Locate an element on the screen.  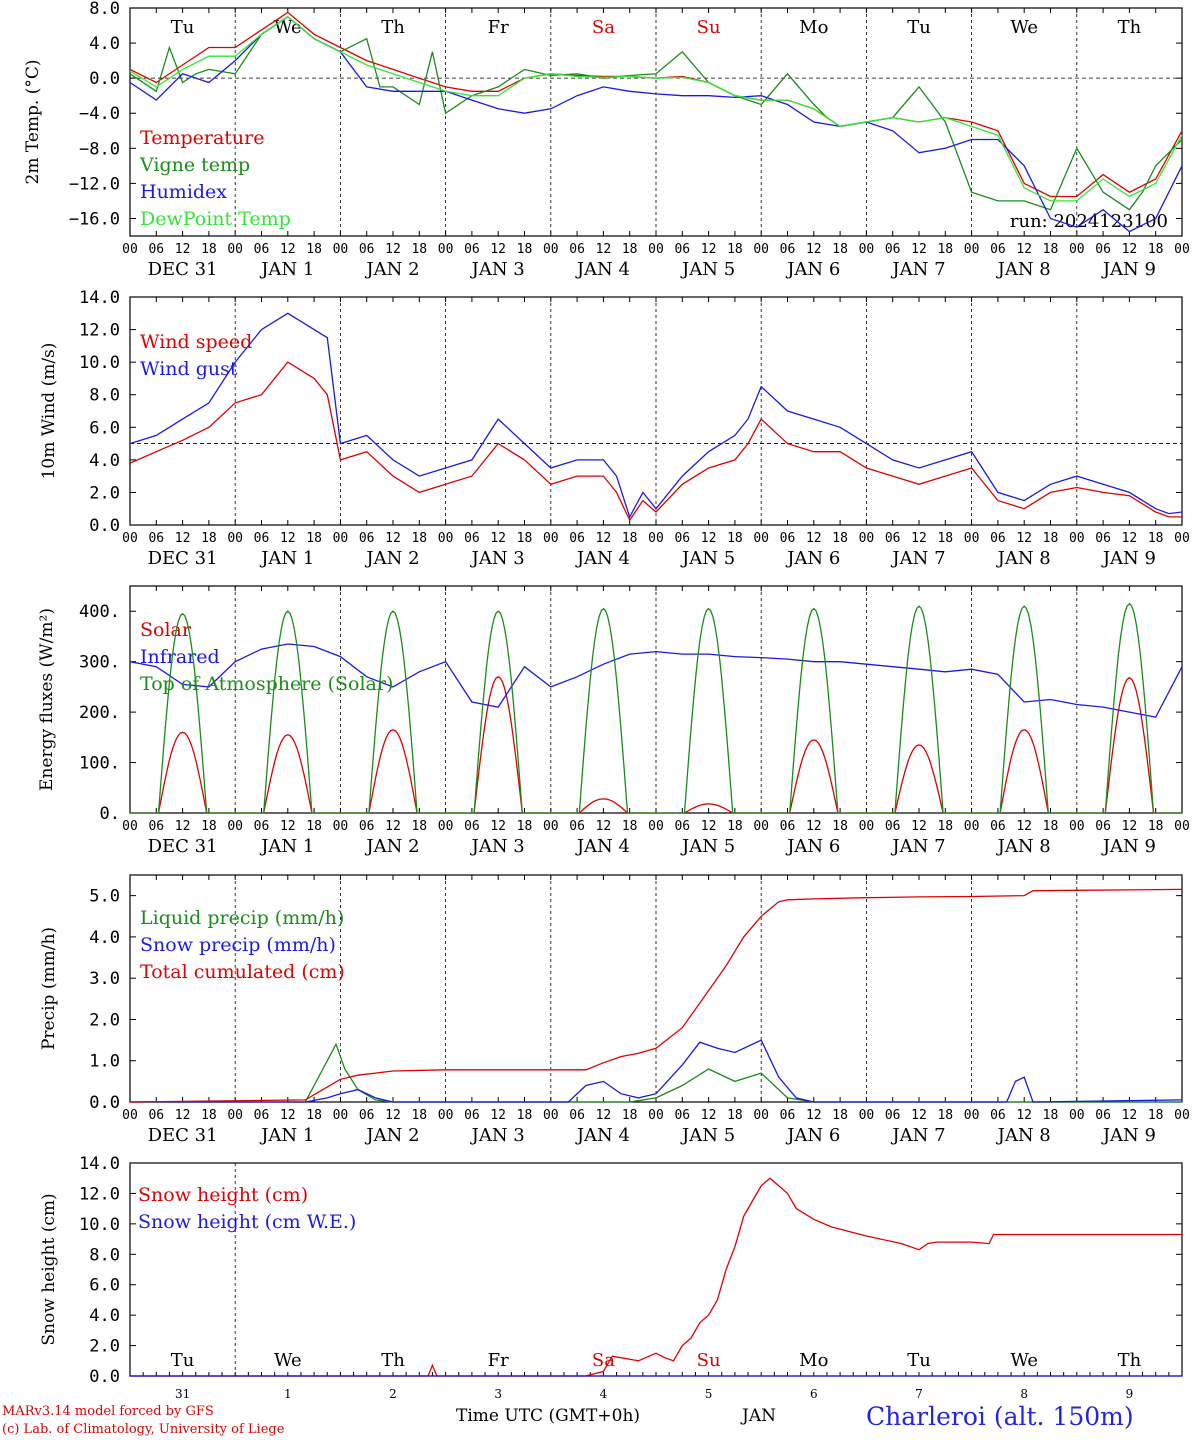
legend-entry: Wind gust is located at coordinates (189, 369).